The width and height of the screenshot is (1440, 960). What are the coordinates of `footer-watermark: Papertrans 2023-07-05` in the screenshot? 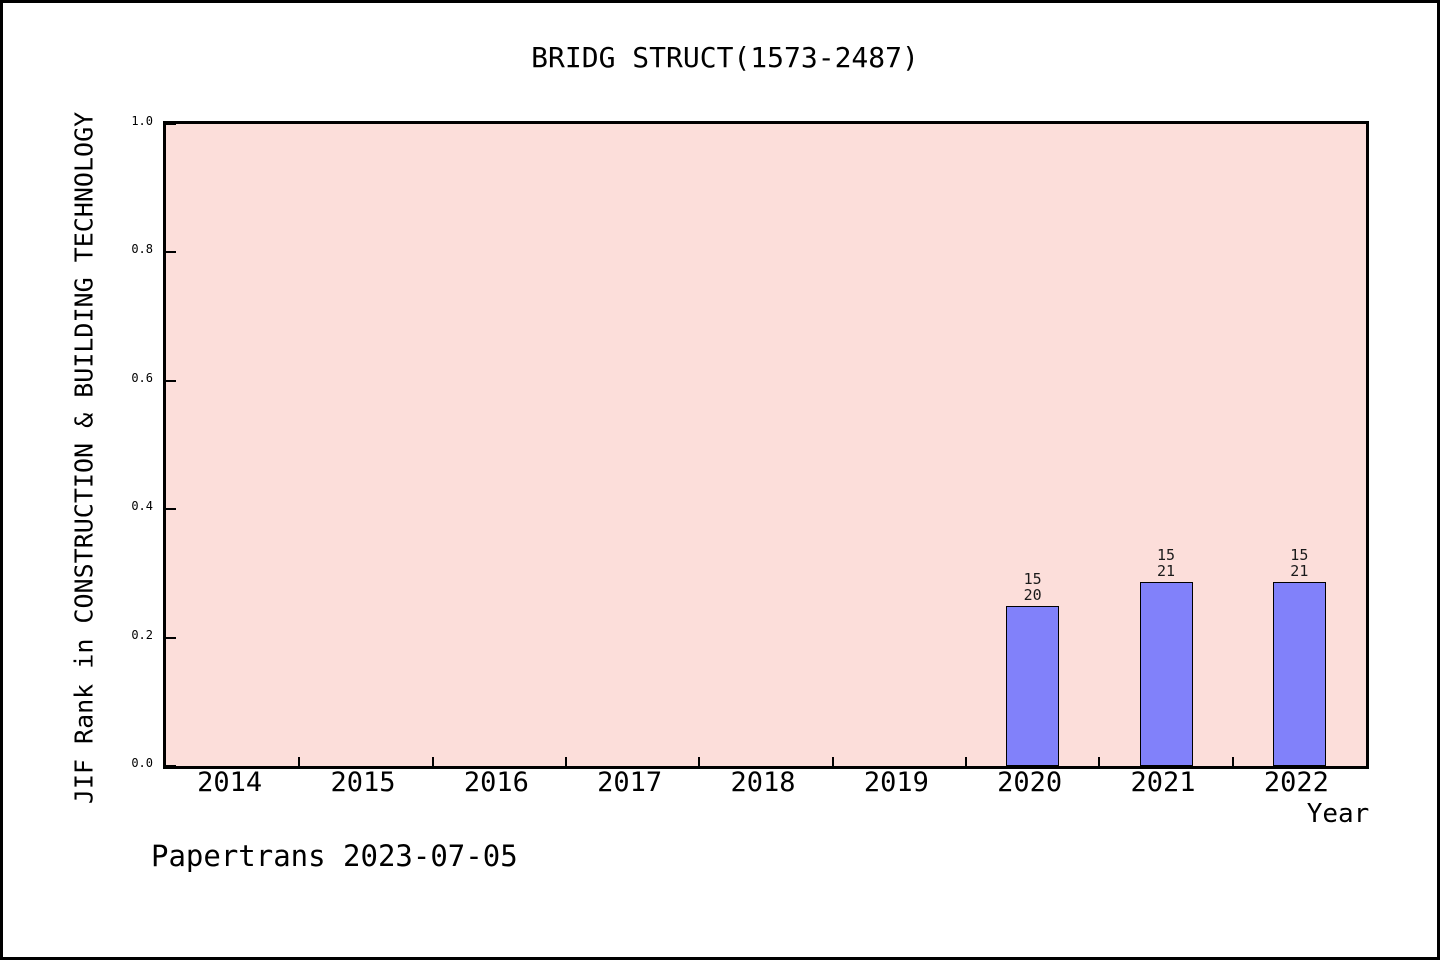 It's located at (334, 856).